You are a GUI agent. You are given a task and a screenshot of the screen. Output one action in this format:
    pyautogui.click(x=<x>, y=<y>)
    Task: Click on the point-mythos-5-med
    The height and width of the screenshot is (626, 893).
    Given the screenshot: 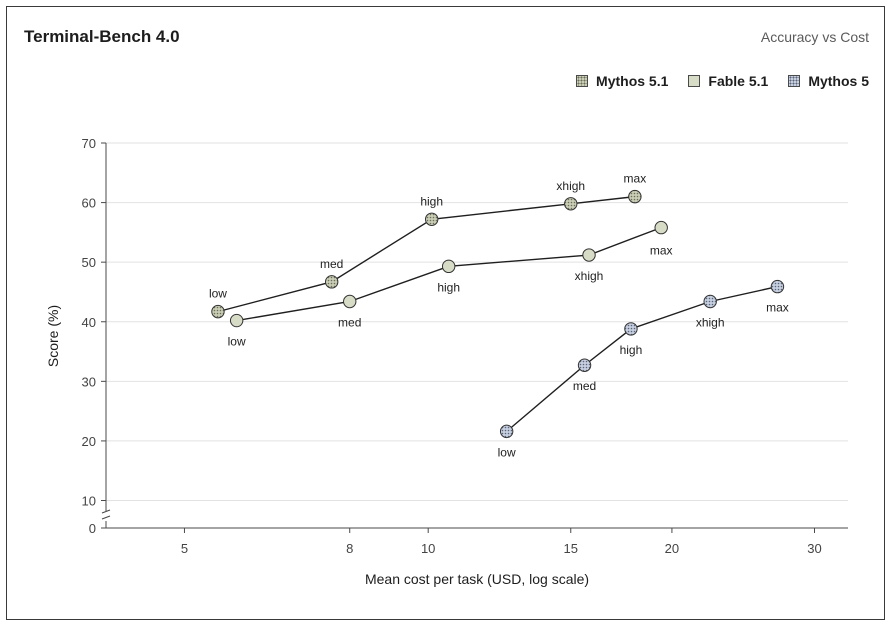 What is the action you would take?
    pyautogui.click(x=584, y=365)
    